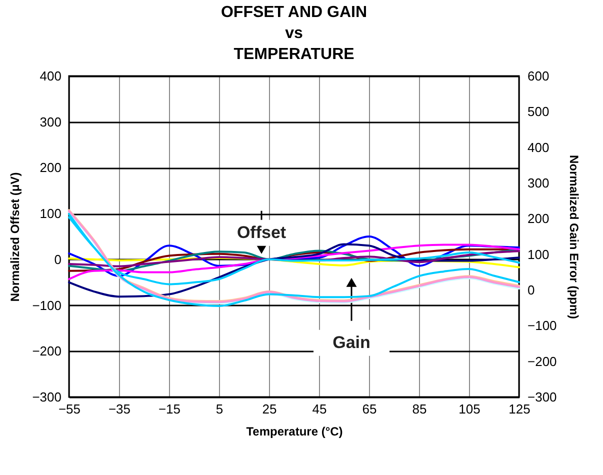 Image resolution: width=603 pixels, height=475 pixels. I want to click on x-tick-label: −55, so click(69, 409).